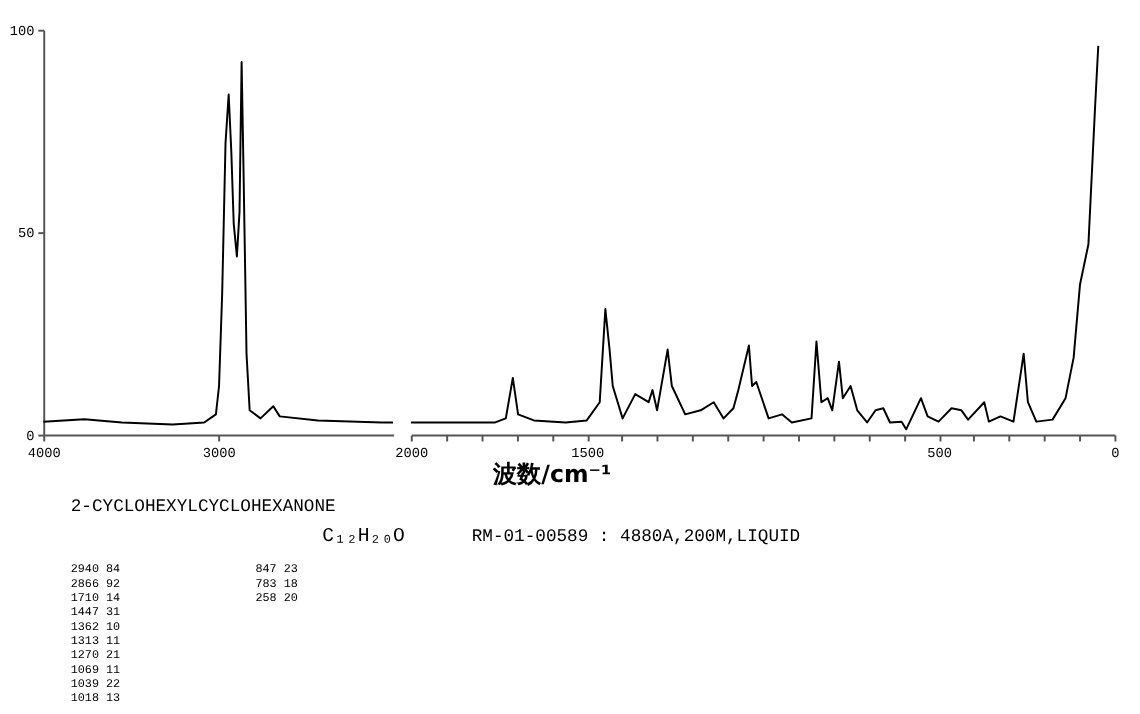 This screenshot has width=1140, height=714. Describe the element at coordinates (364, 535) in the screenshot. I see `text: C₁₂H₂₀O` at that location.